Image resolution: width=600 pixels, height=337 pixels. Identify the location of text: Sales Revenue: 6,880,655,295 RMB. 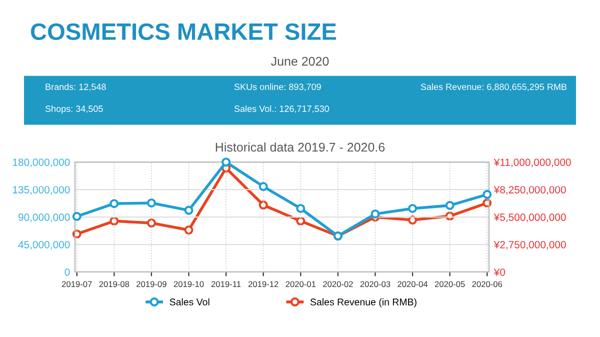
(493, 87).